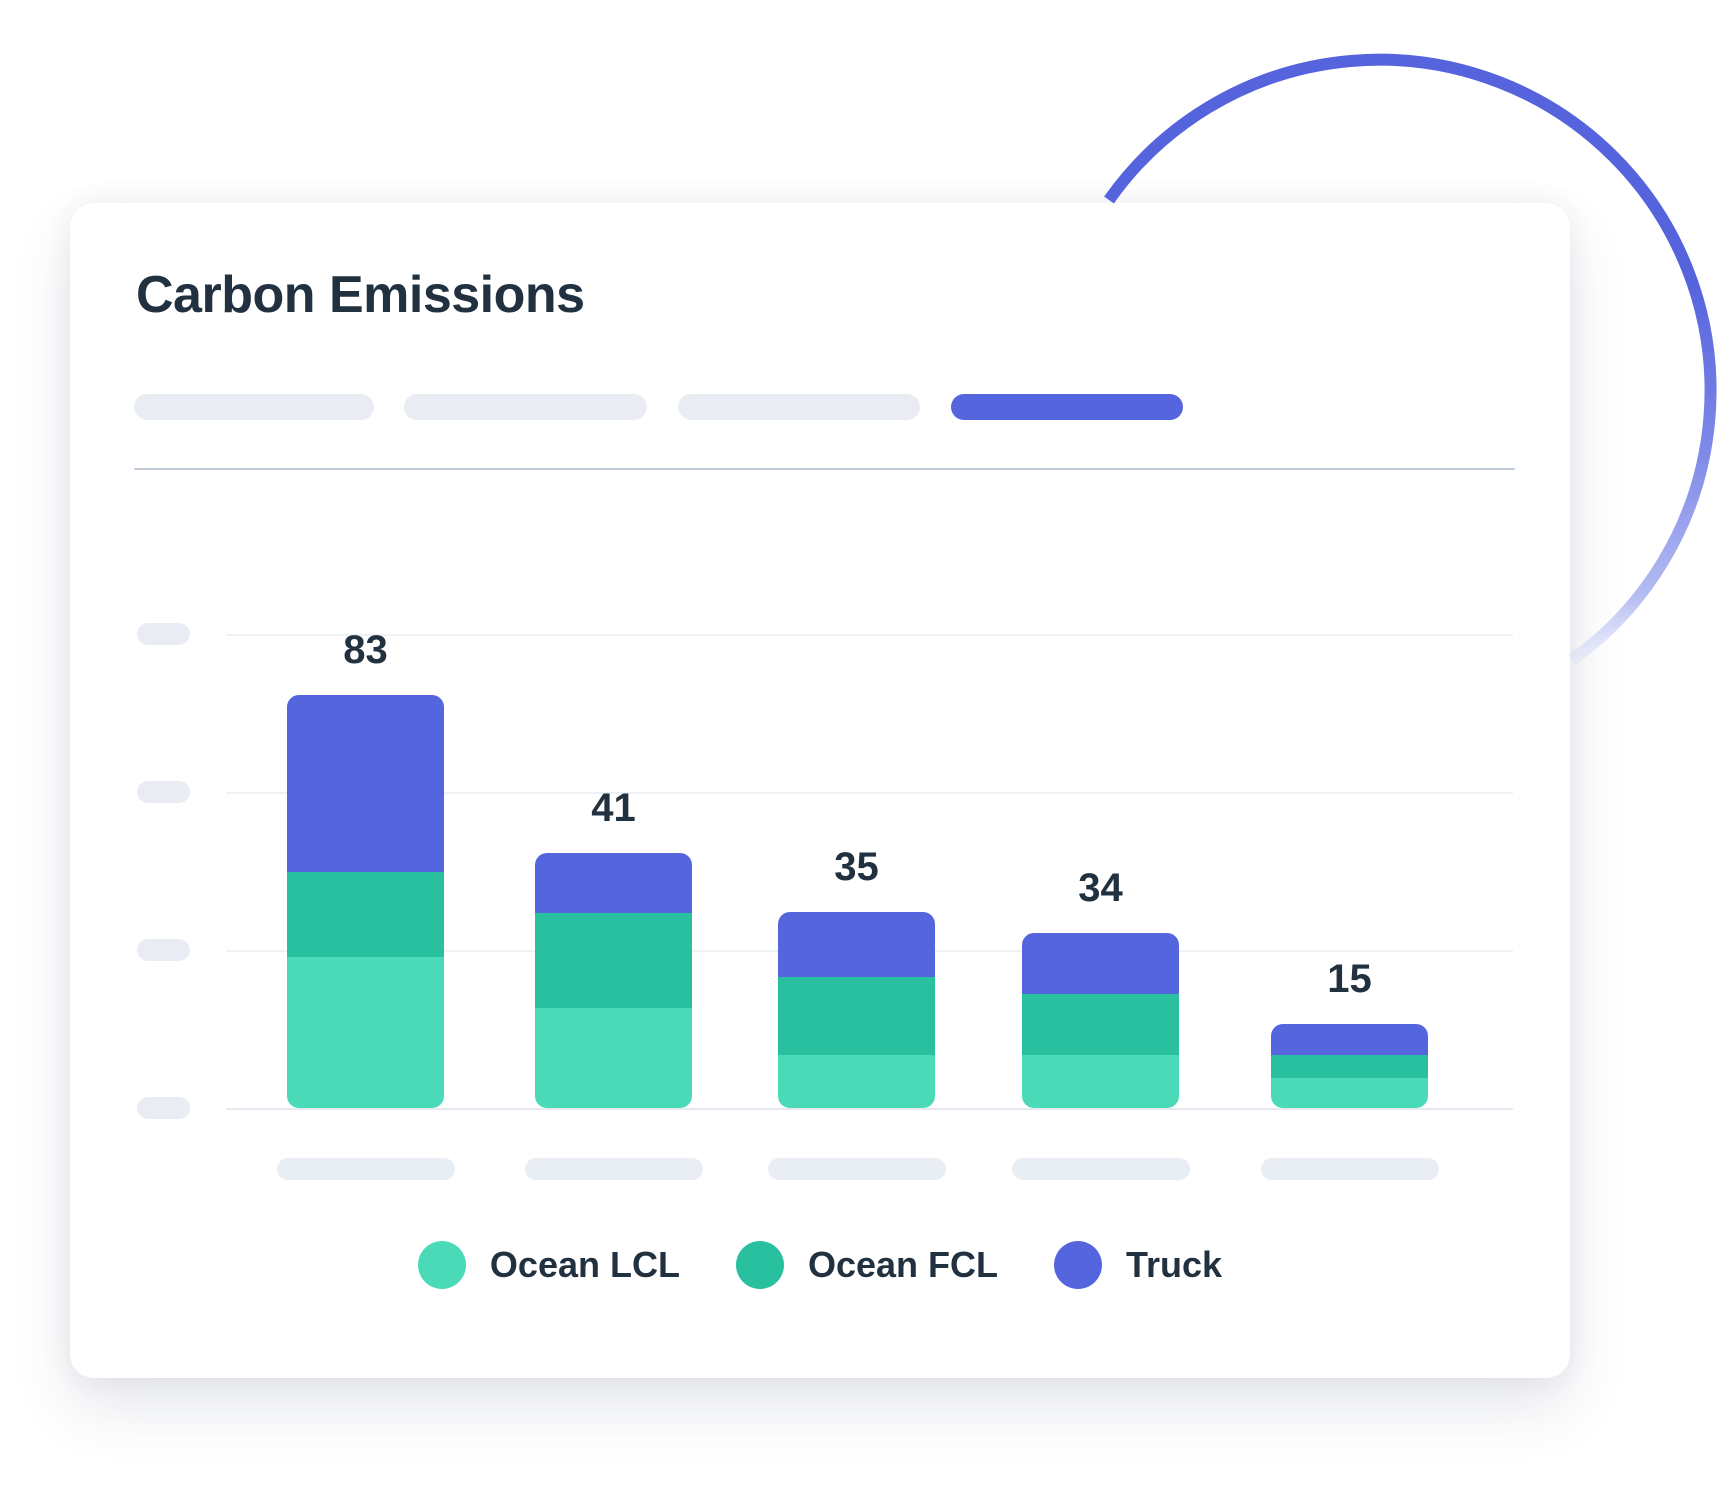  Describe the element at coordinates (365, 650) in the screenshot. I see `bar-value-label: 83` at that location.